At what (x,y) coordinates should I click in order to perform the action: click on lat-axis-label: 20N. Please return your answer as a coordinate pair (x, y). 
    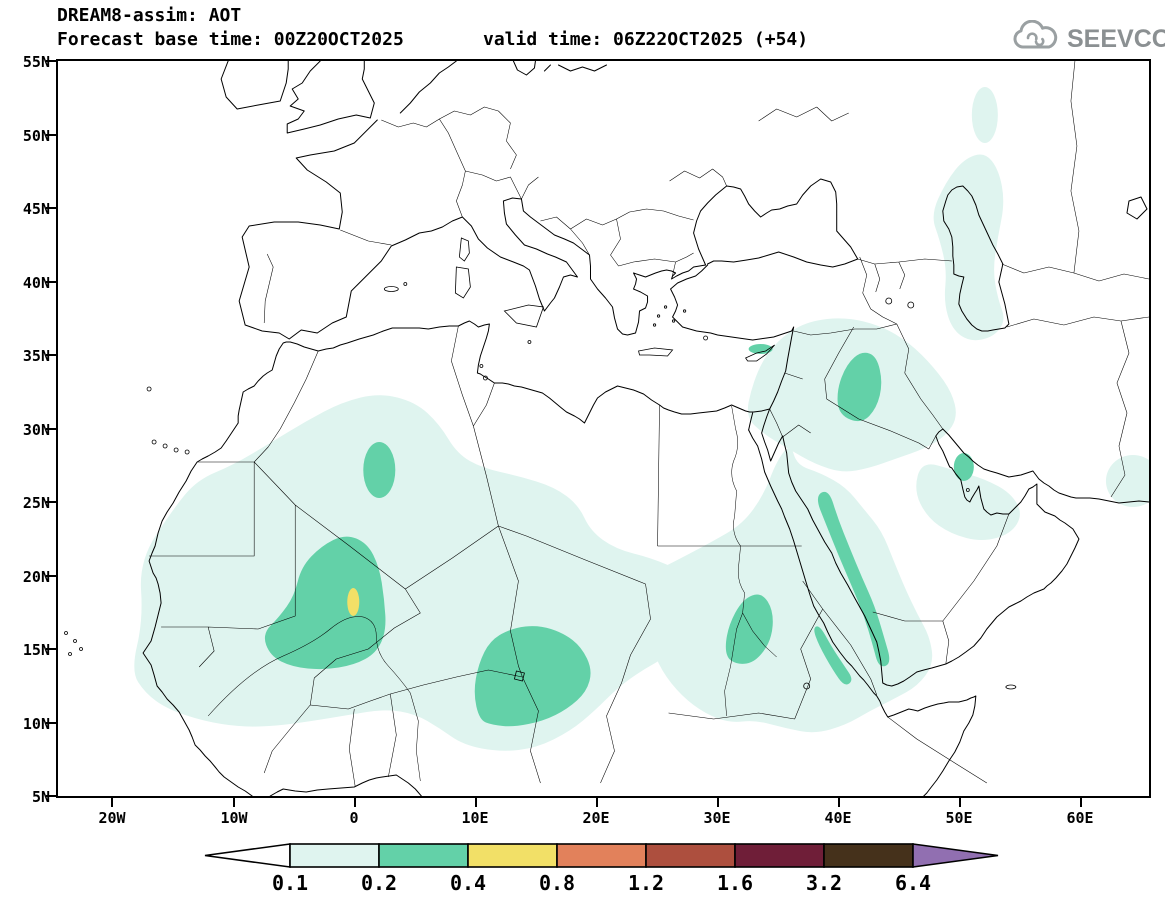
    Looking at the image, I should click on (36, 577).